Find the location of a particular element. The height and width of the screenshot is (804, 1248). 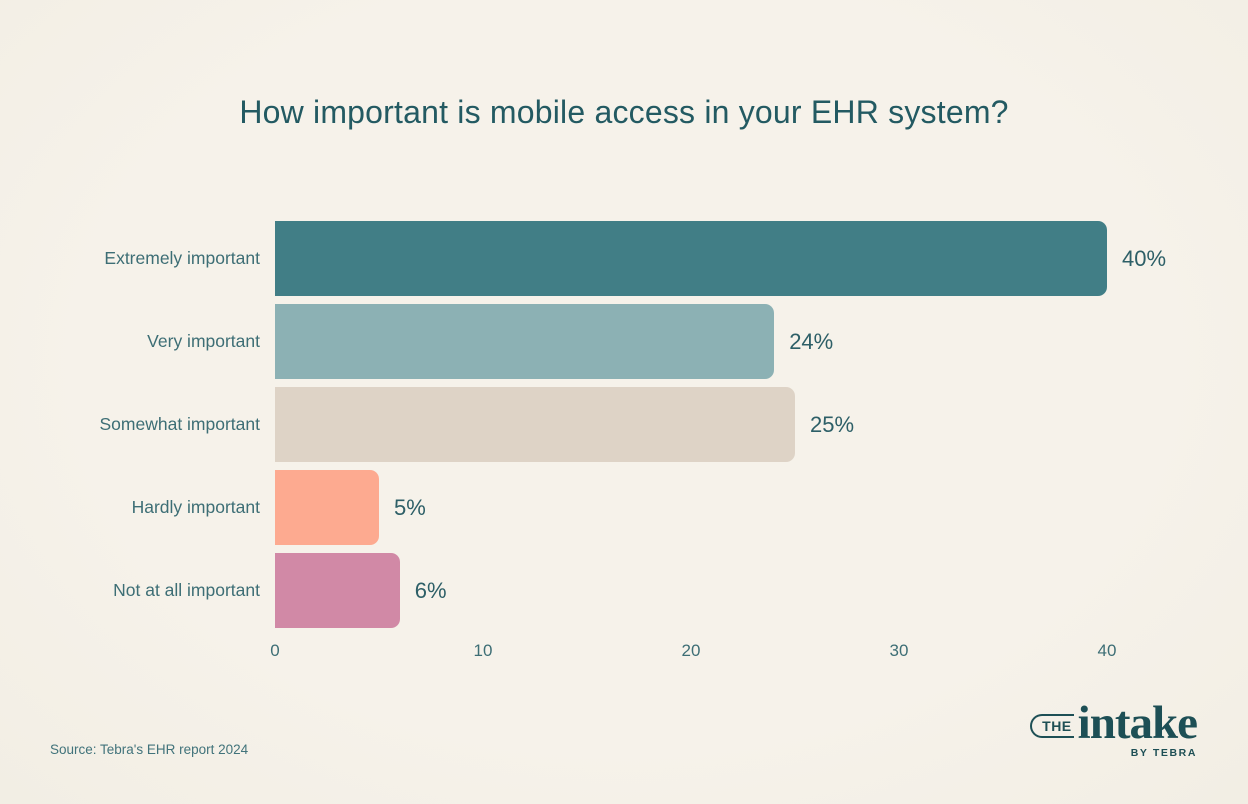

bar-row-very-important: Very important 24% is located at coordinates (624, 341).